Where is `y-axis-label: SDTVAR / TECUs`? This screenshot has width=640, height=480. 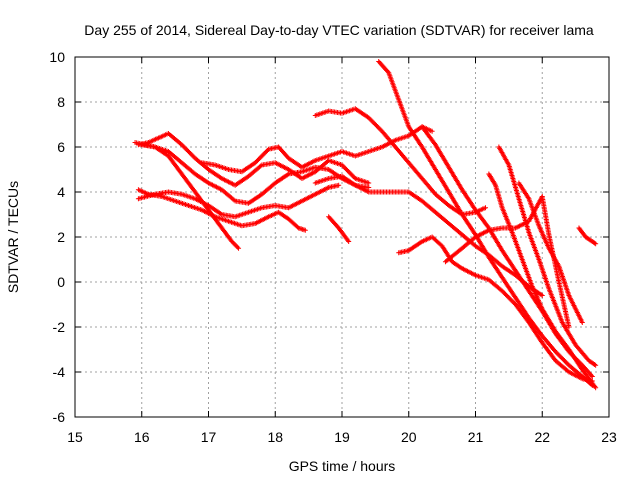
y-axis-label: SDTVAR / TECUs is located at coordinates (13, 237).